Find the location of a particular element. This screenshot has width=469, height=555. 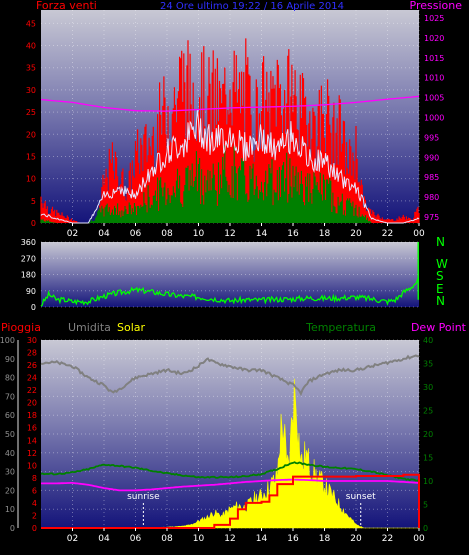

wind-y-tick-label: 15 is located at coordinates (31, 156).